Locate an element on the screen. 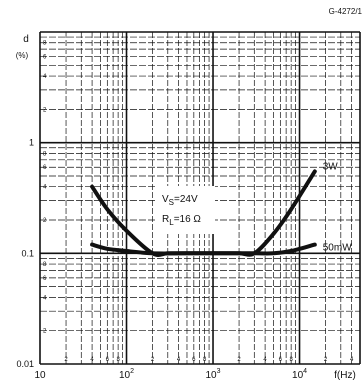  figure-code-label: G-4272/1 is located at coordinates (346, 11).